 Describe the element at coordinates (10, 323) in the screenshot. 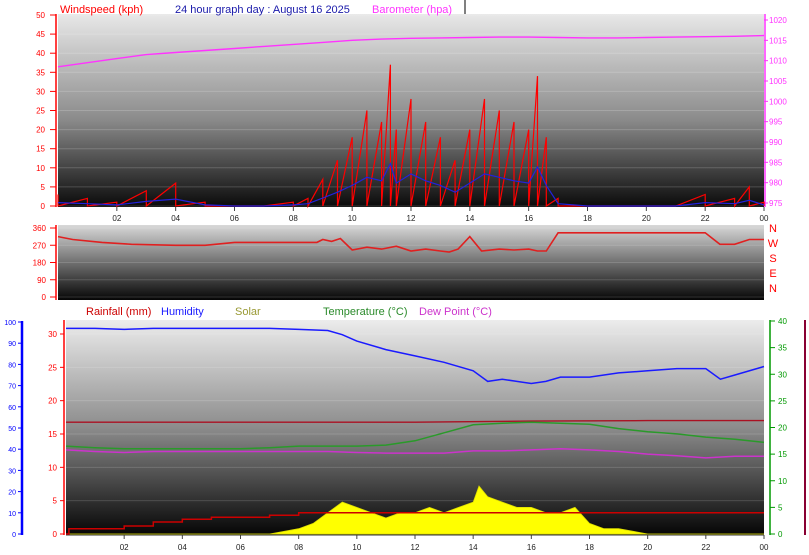

I see `humidity-tick-label: 100` at that location.